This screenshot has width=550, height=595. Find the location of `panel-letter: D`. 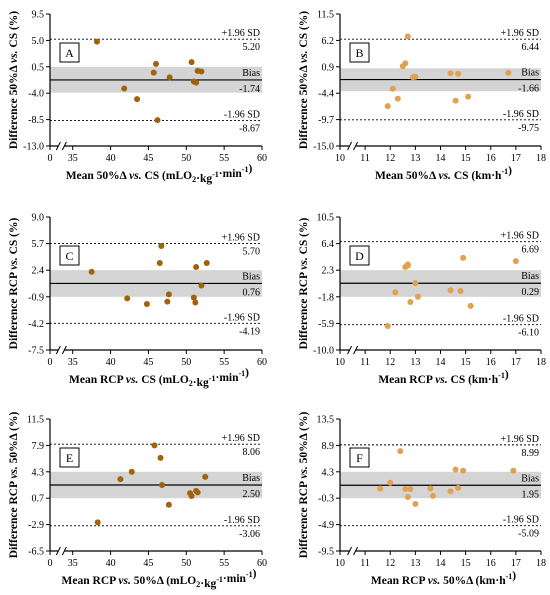

panel-letter: D is located at coordinates (359, 256).